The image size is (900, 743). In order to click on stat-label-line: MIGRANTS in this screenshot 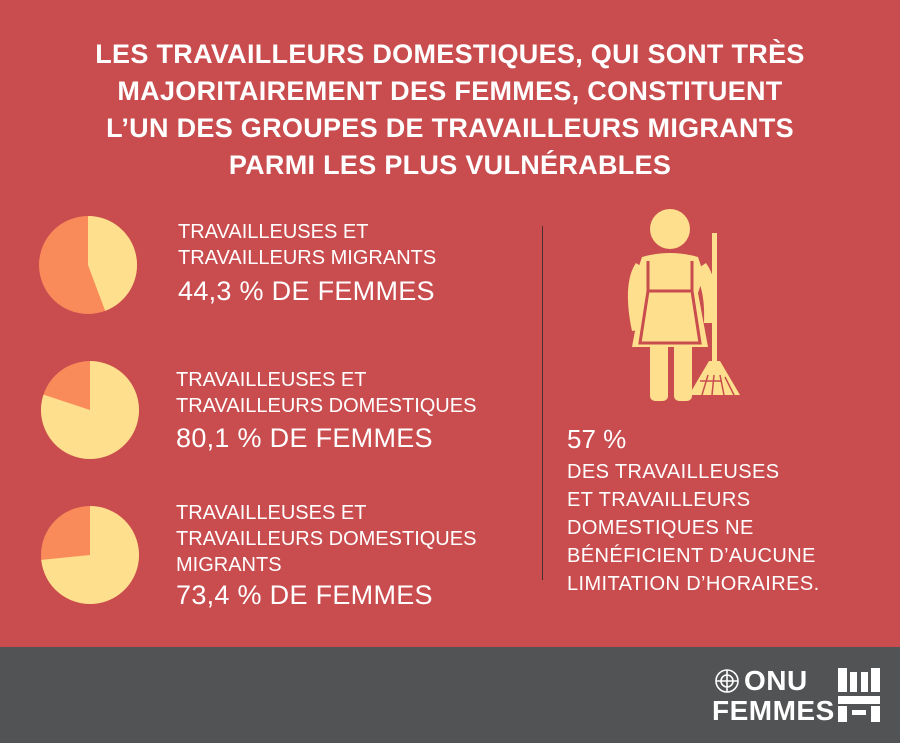, I will do `click(229, 565)`.